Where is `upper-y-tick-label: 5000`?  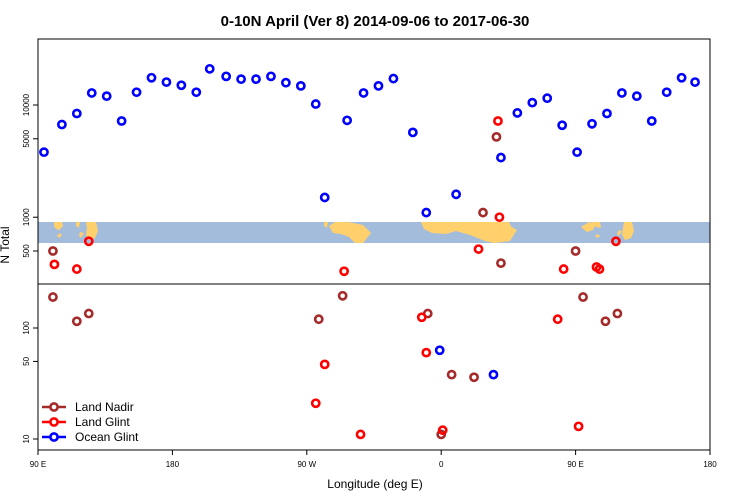
upper-y-tick-label: 5000 is located at coordinates (26, 138).